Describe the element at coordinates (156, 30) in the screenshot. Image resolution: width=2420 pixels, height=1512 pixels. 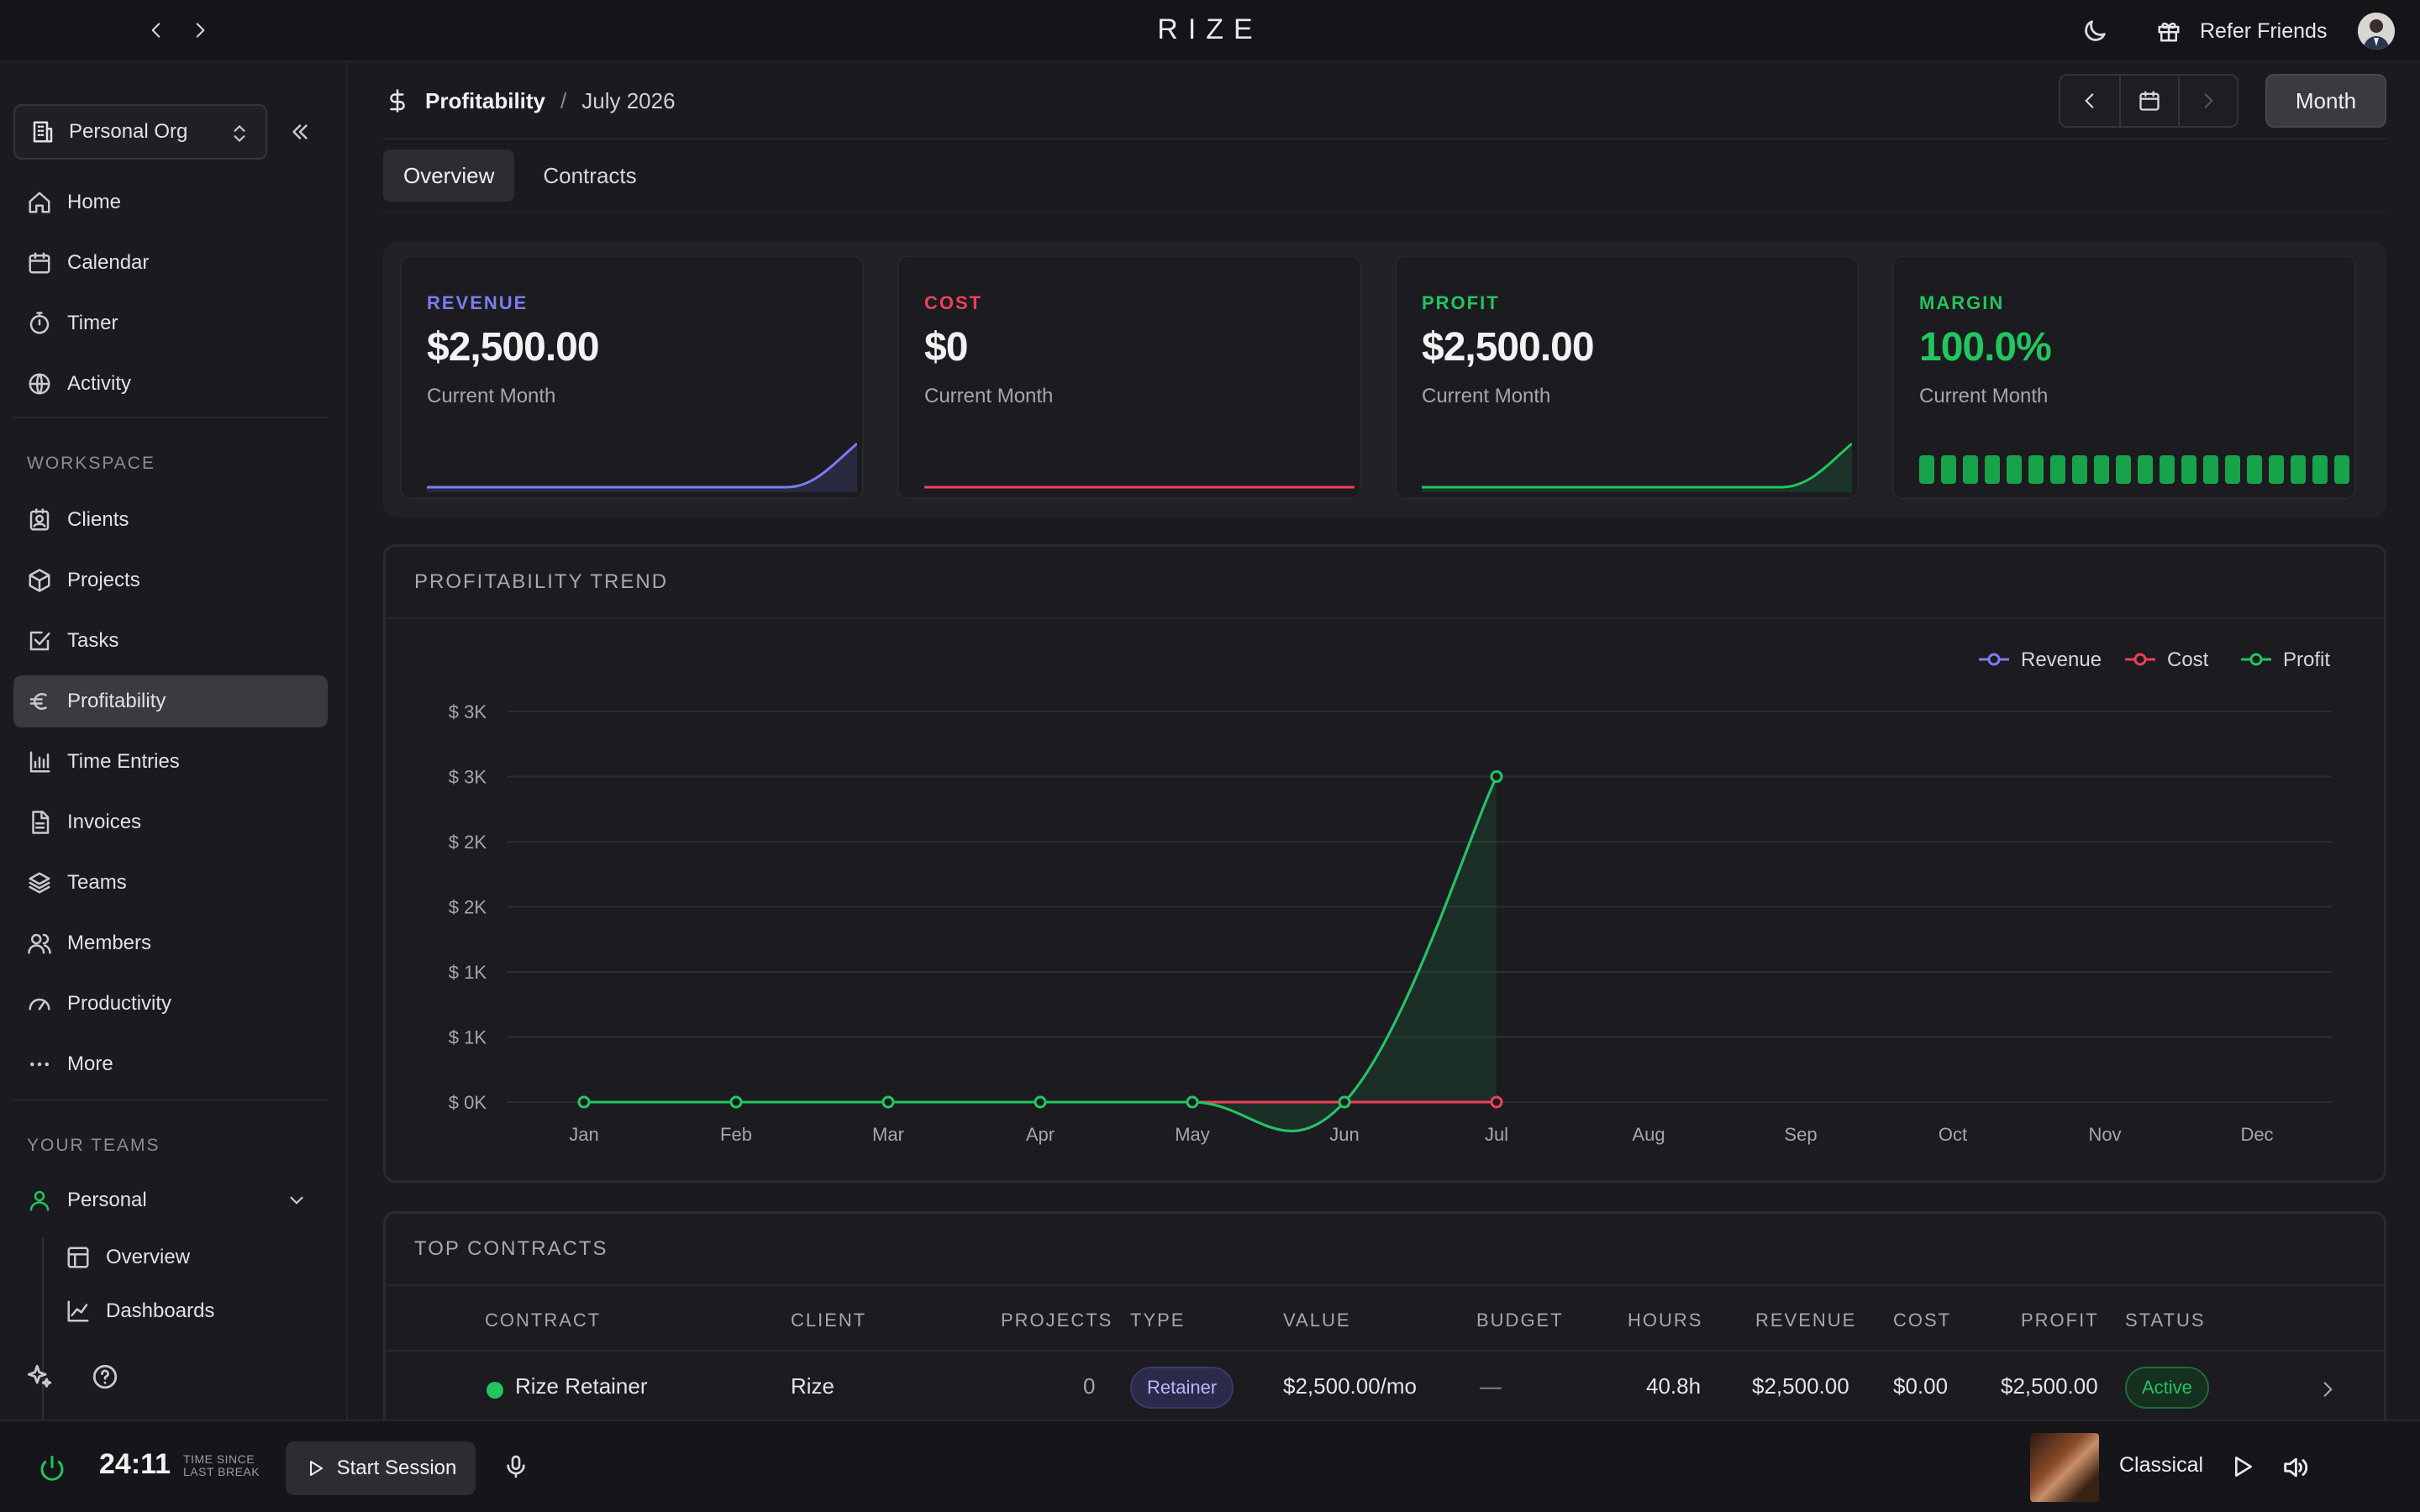
I see `back-button` at that location.